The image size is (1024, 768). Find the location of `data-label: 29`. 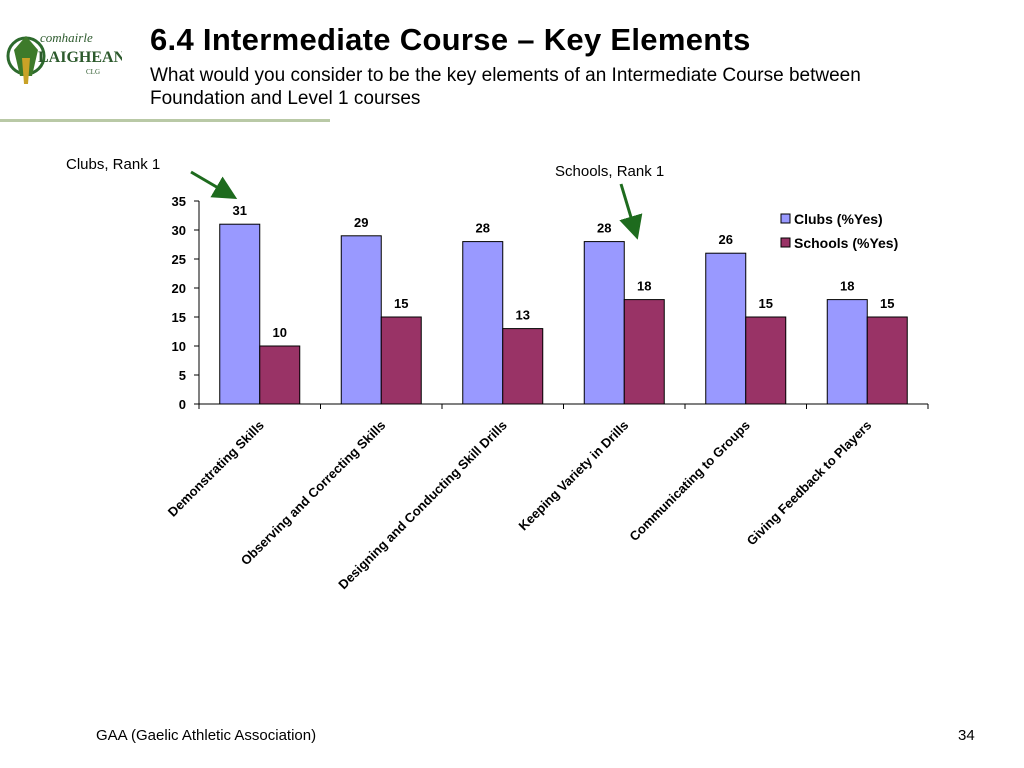

data-label: 29 is located at coordinates (361, 222).